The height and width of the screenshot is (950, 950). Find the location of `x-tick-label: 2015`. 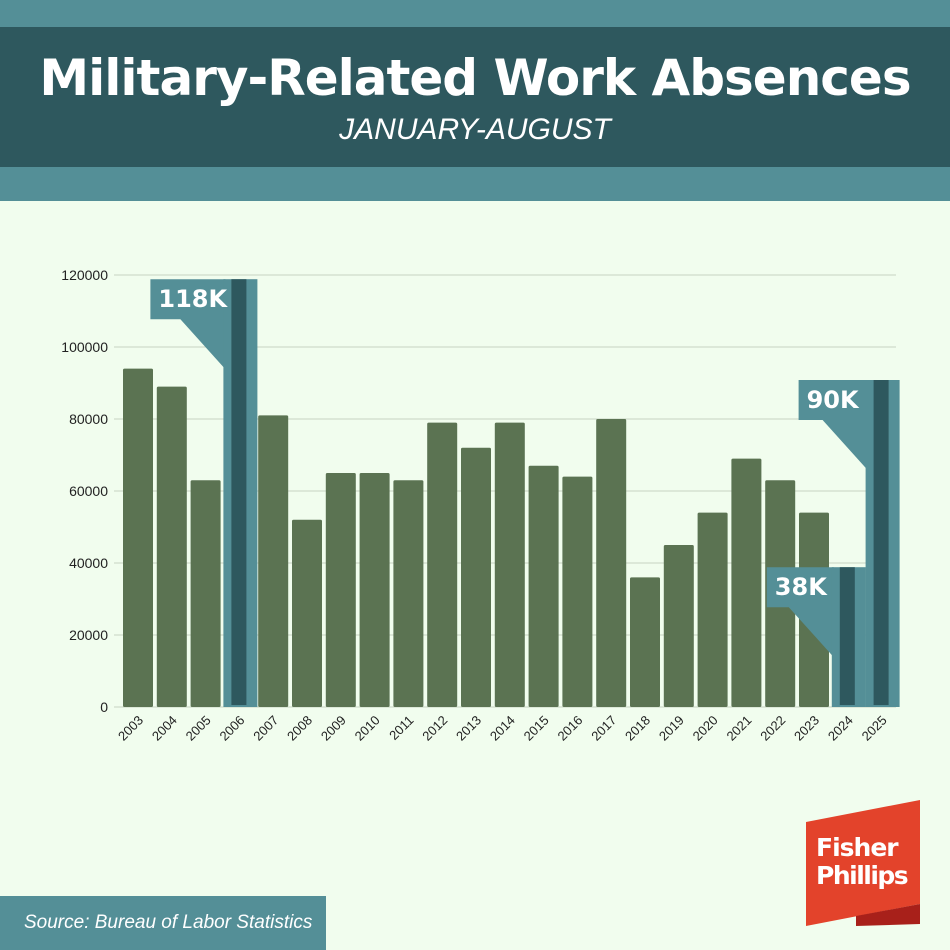

x-tick-label: 2015 is located at coordinates (536, 728).